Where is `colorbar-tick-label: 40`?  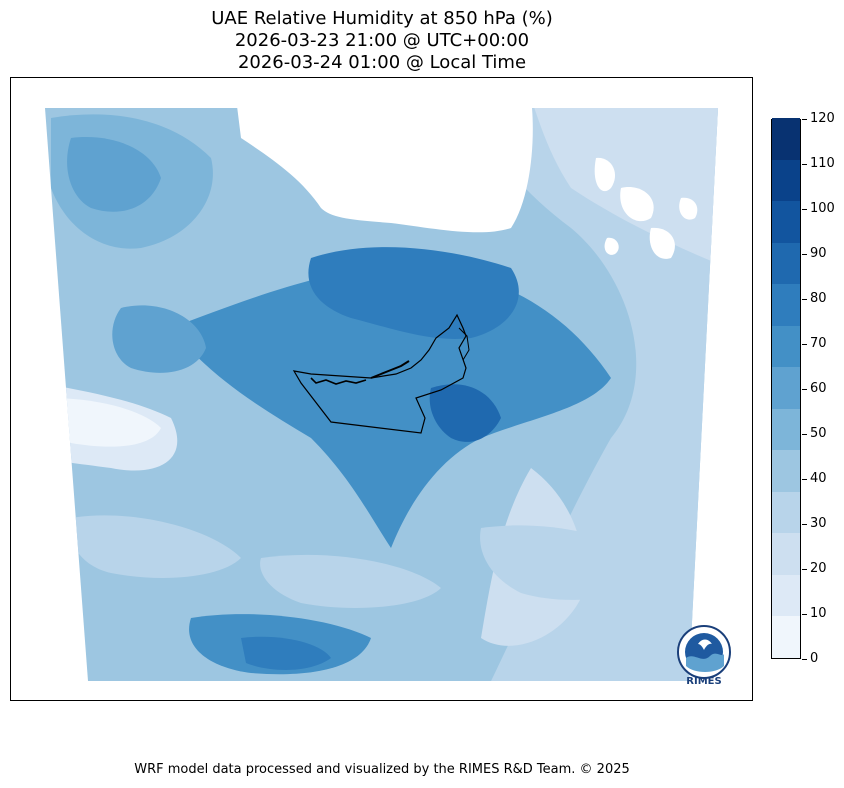 colorbar-tick-label: 40 is located at coordinates (818, 478).